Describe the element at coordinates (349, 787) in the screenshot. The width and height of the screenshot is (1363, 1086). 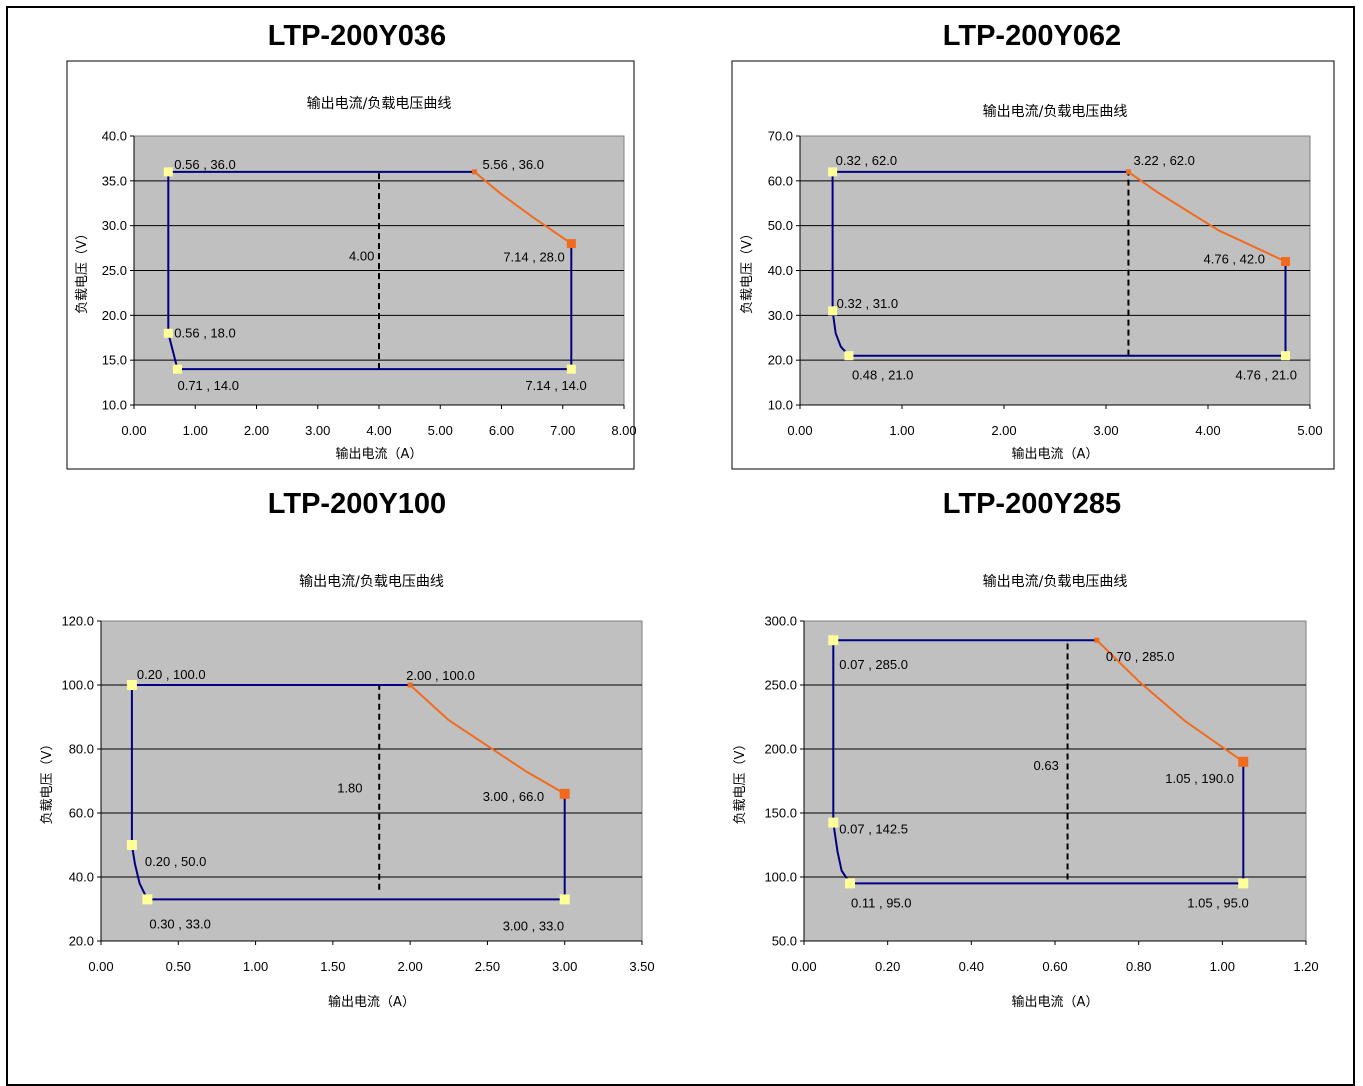
I see `divider-label: 1.80` at that location.